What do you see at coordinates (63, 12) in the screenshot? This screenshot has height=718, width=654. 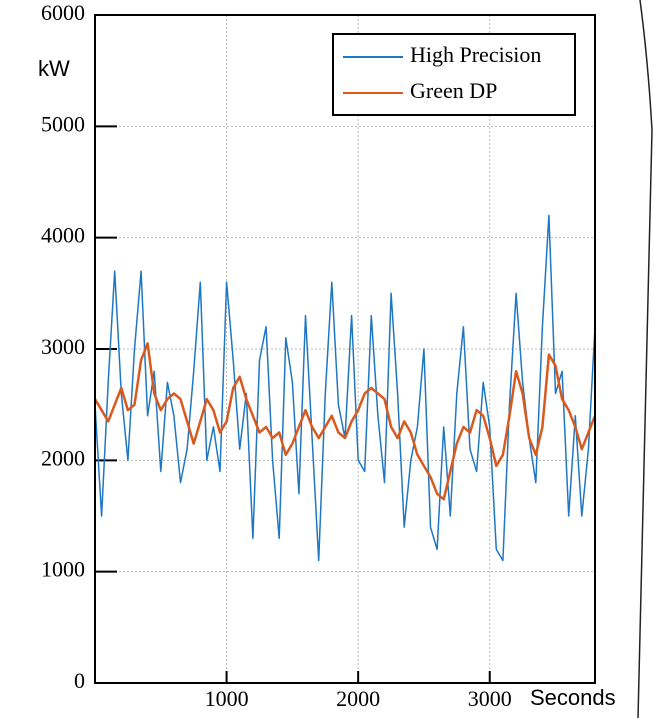 I see `y-tick-label: 6000` at bounding box center [63, 12].